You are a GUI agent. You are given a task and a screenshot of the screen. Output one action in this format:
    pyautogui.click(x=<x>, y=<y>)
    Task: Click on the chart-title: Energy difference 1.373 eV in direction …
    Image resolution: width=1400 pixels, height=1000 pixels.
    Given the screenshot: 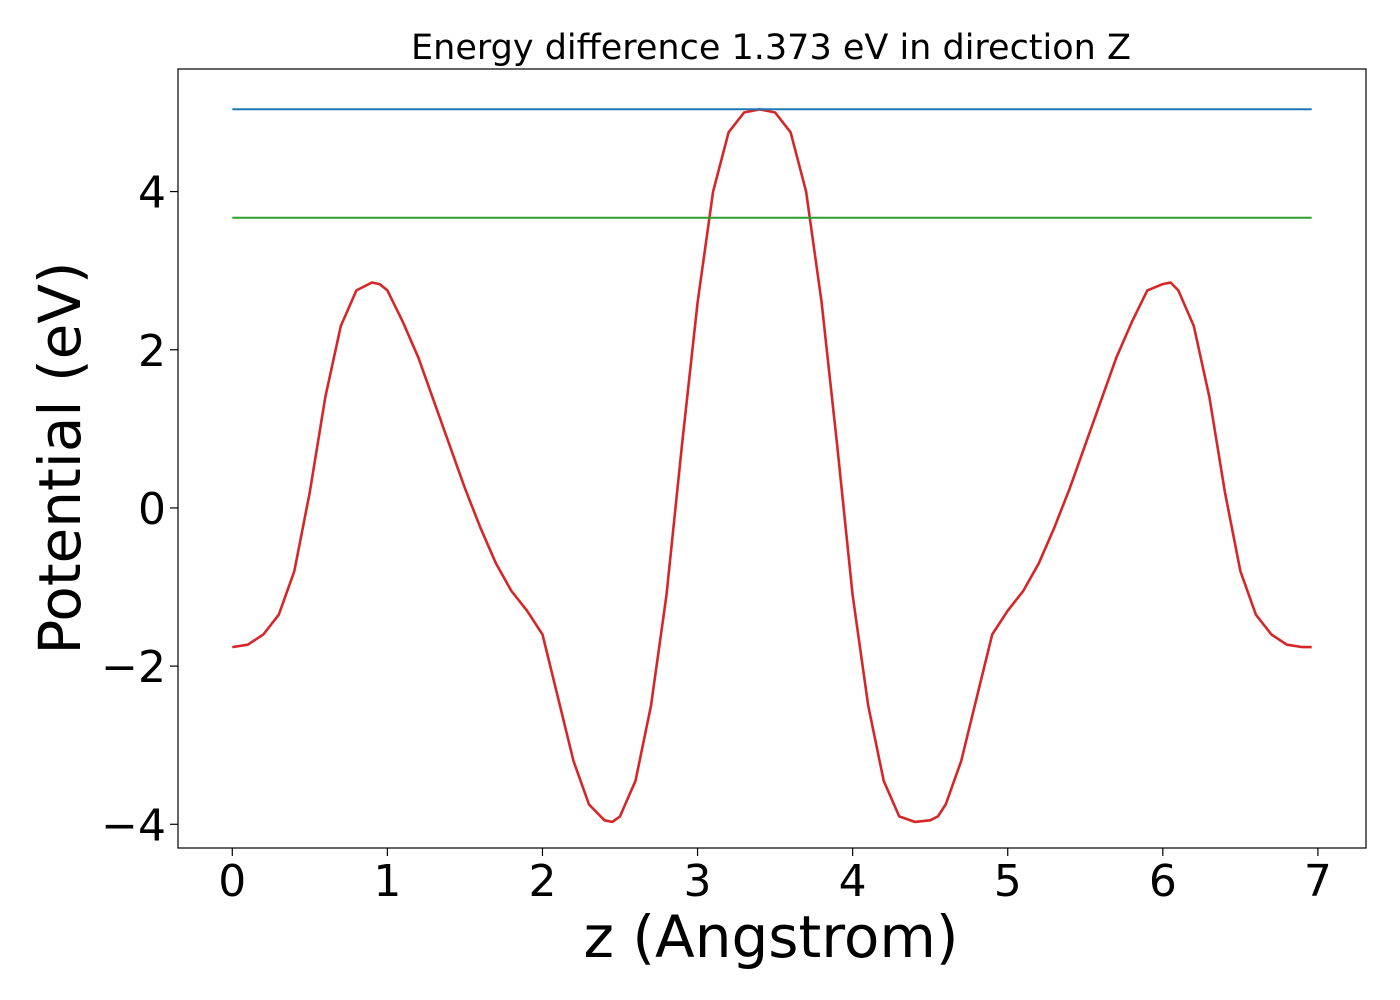 What is the action you would take?
    pyautogui.click(x=771, y=48)
    